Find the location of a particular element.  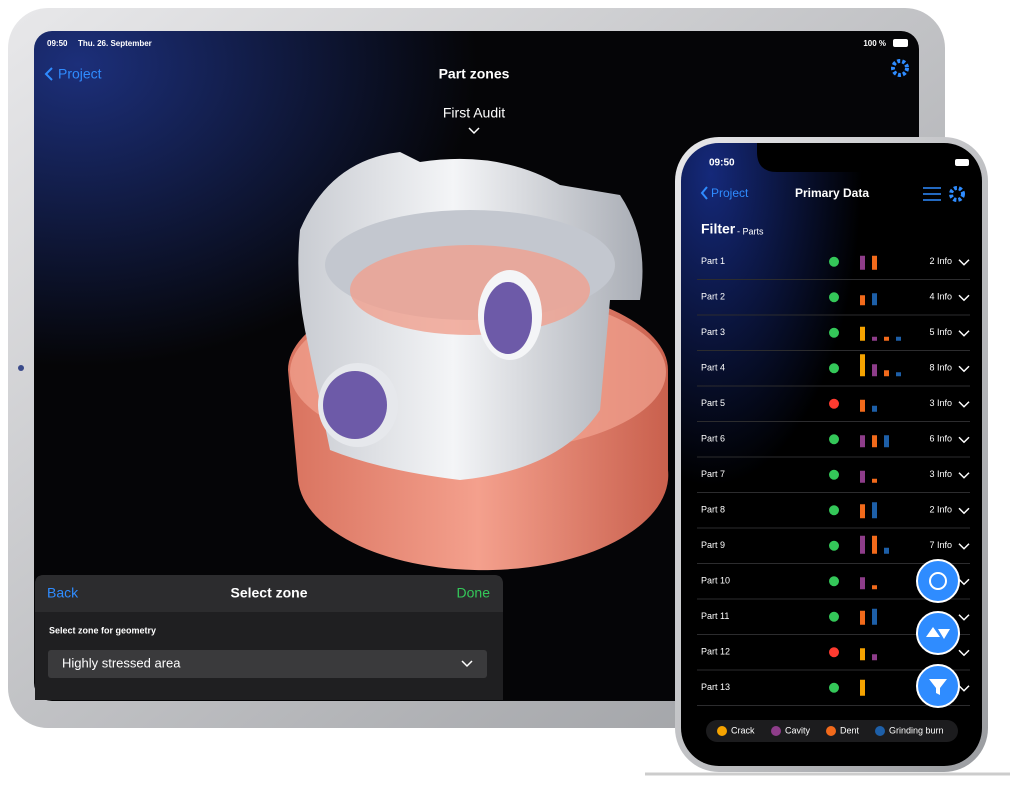

zone-label: Select zone for geometry is located at coordinates (102, 630).